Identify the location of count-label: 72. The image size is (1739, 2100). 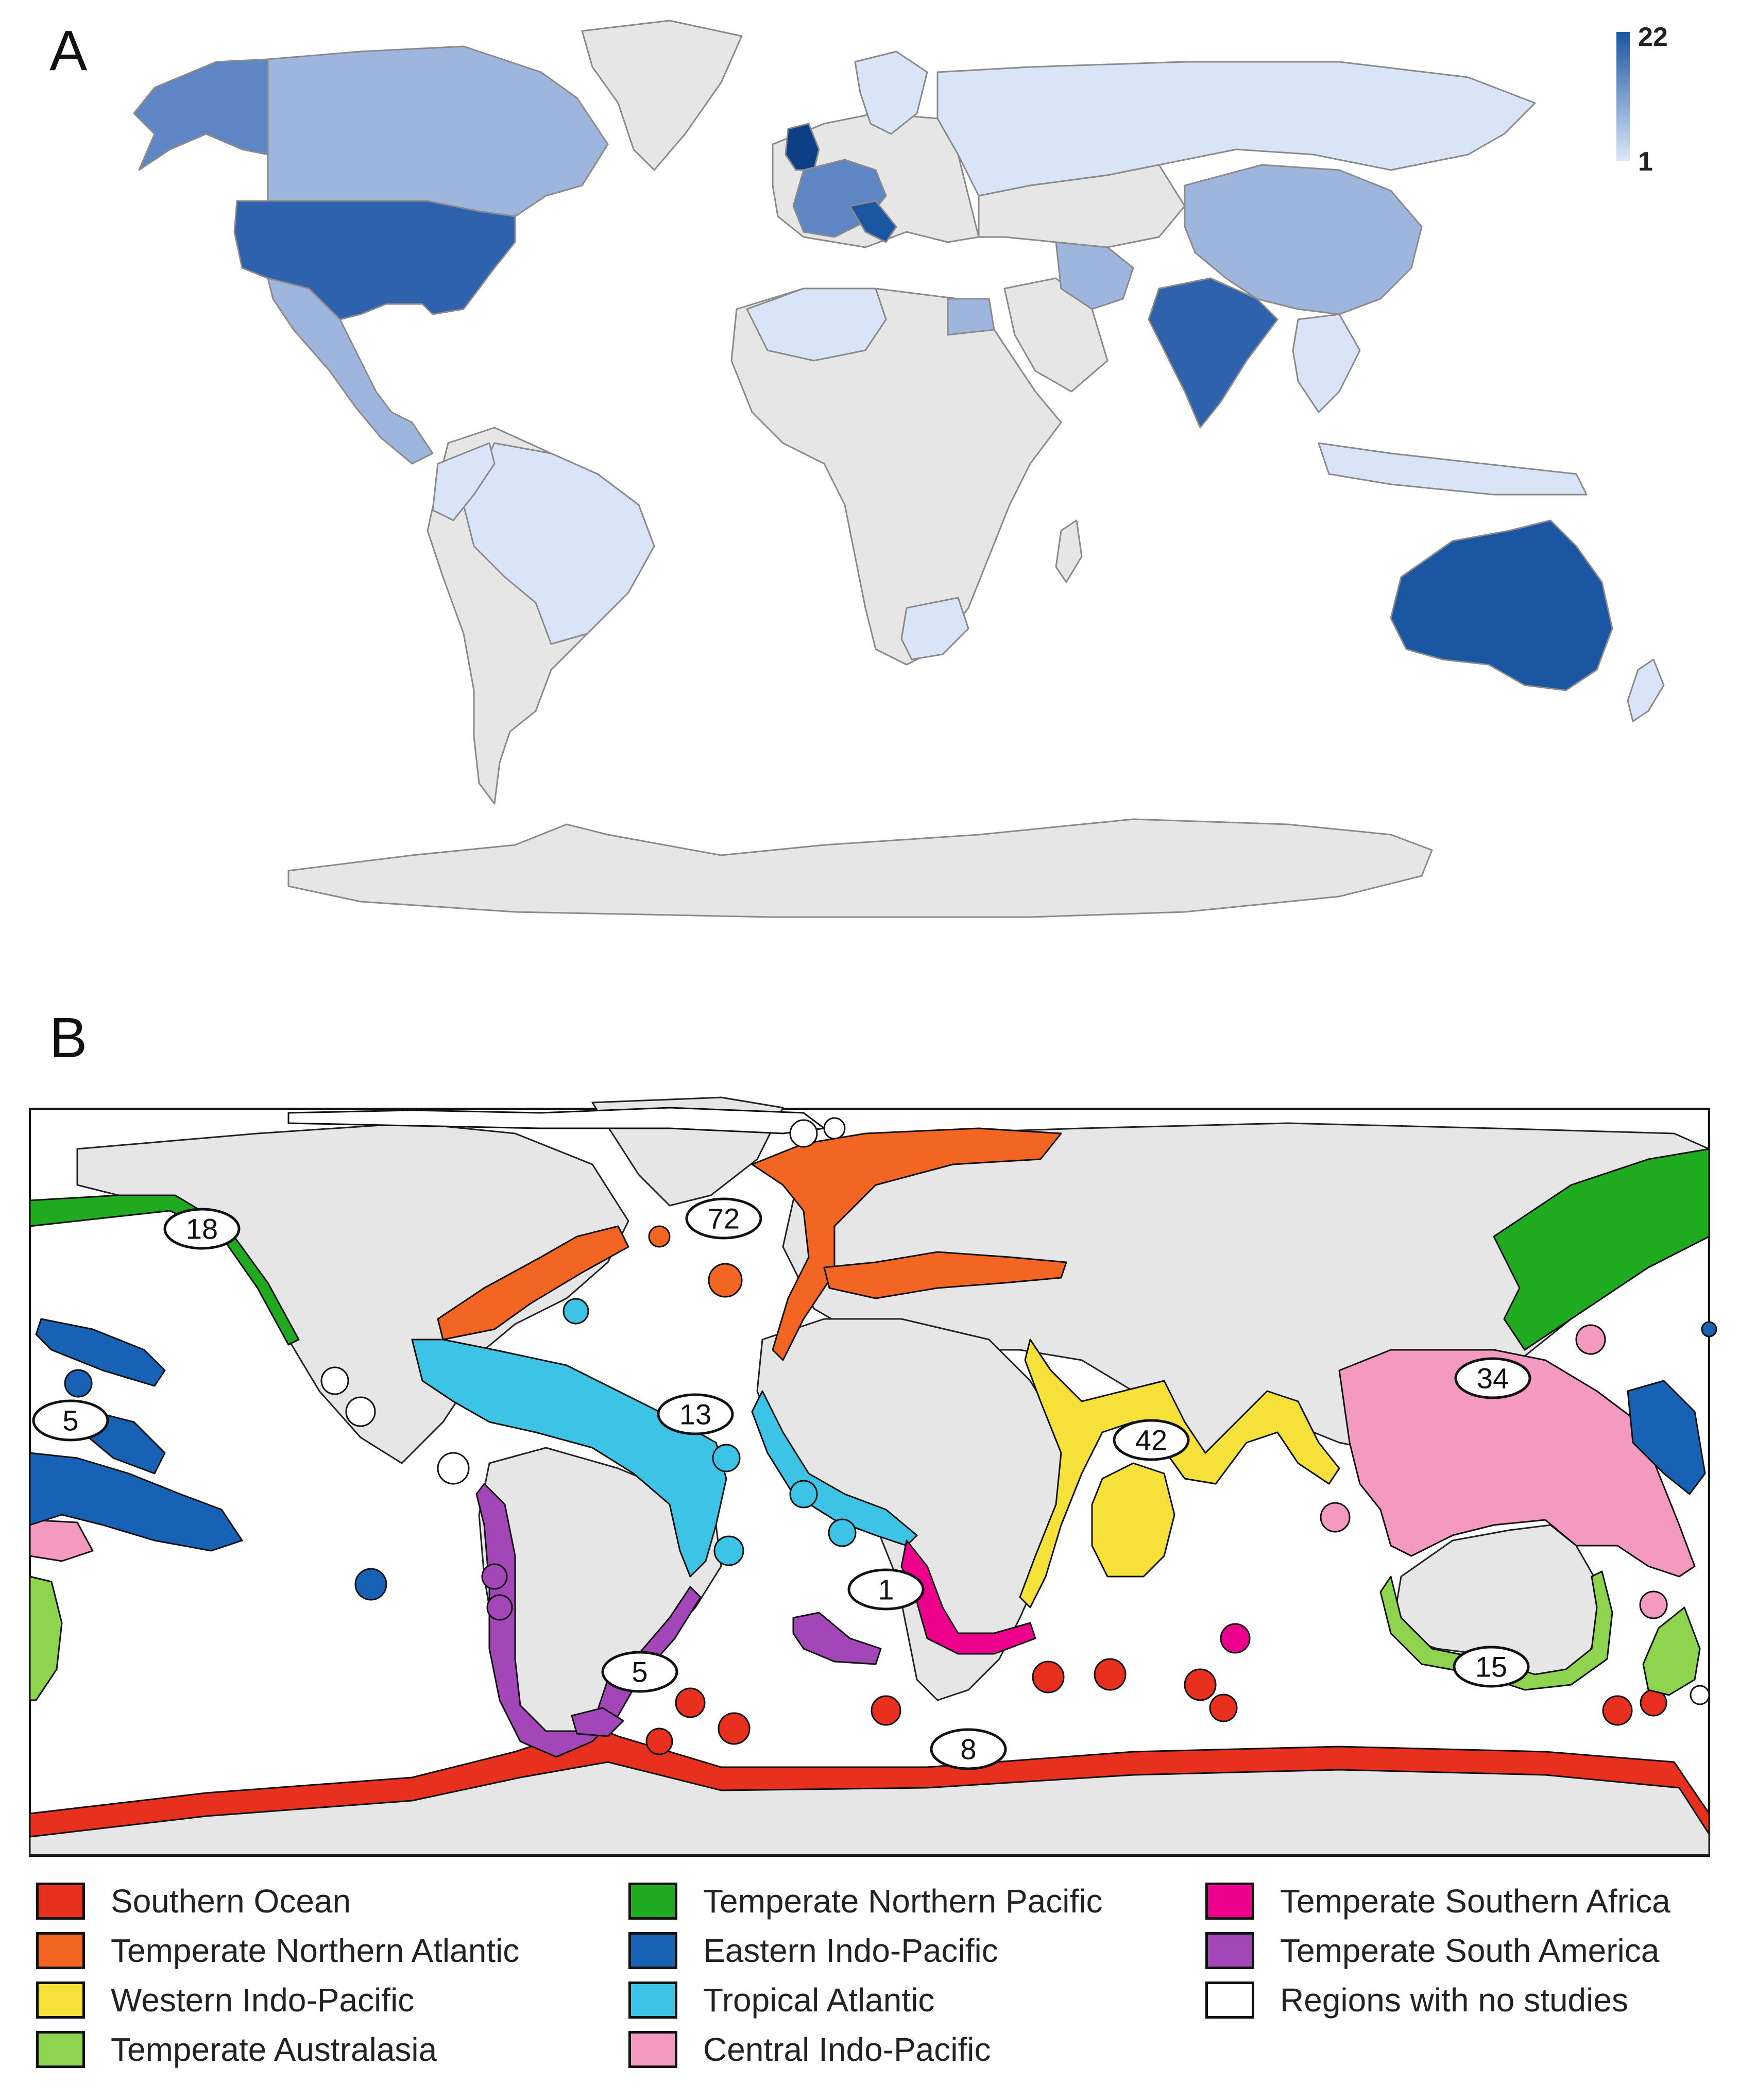
(724, 1219).